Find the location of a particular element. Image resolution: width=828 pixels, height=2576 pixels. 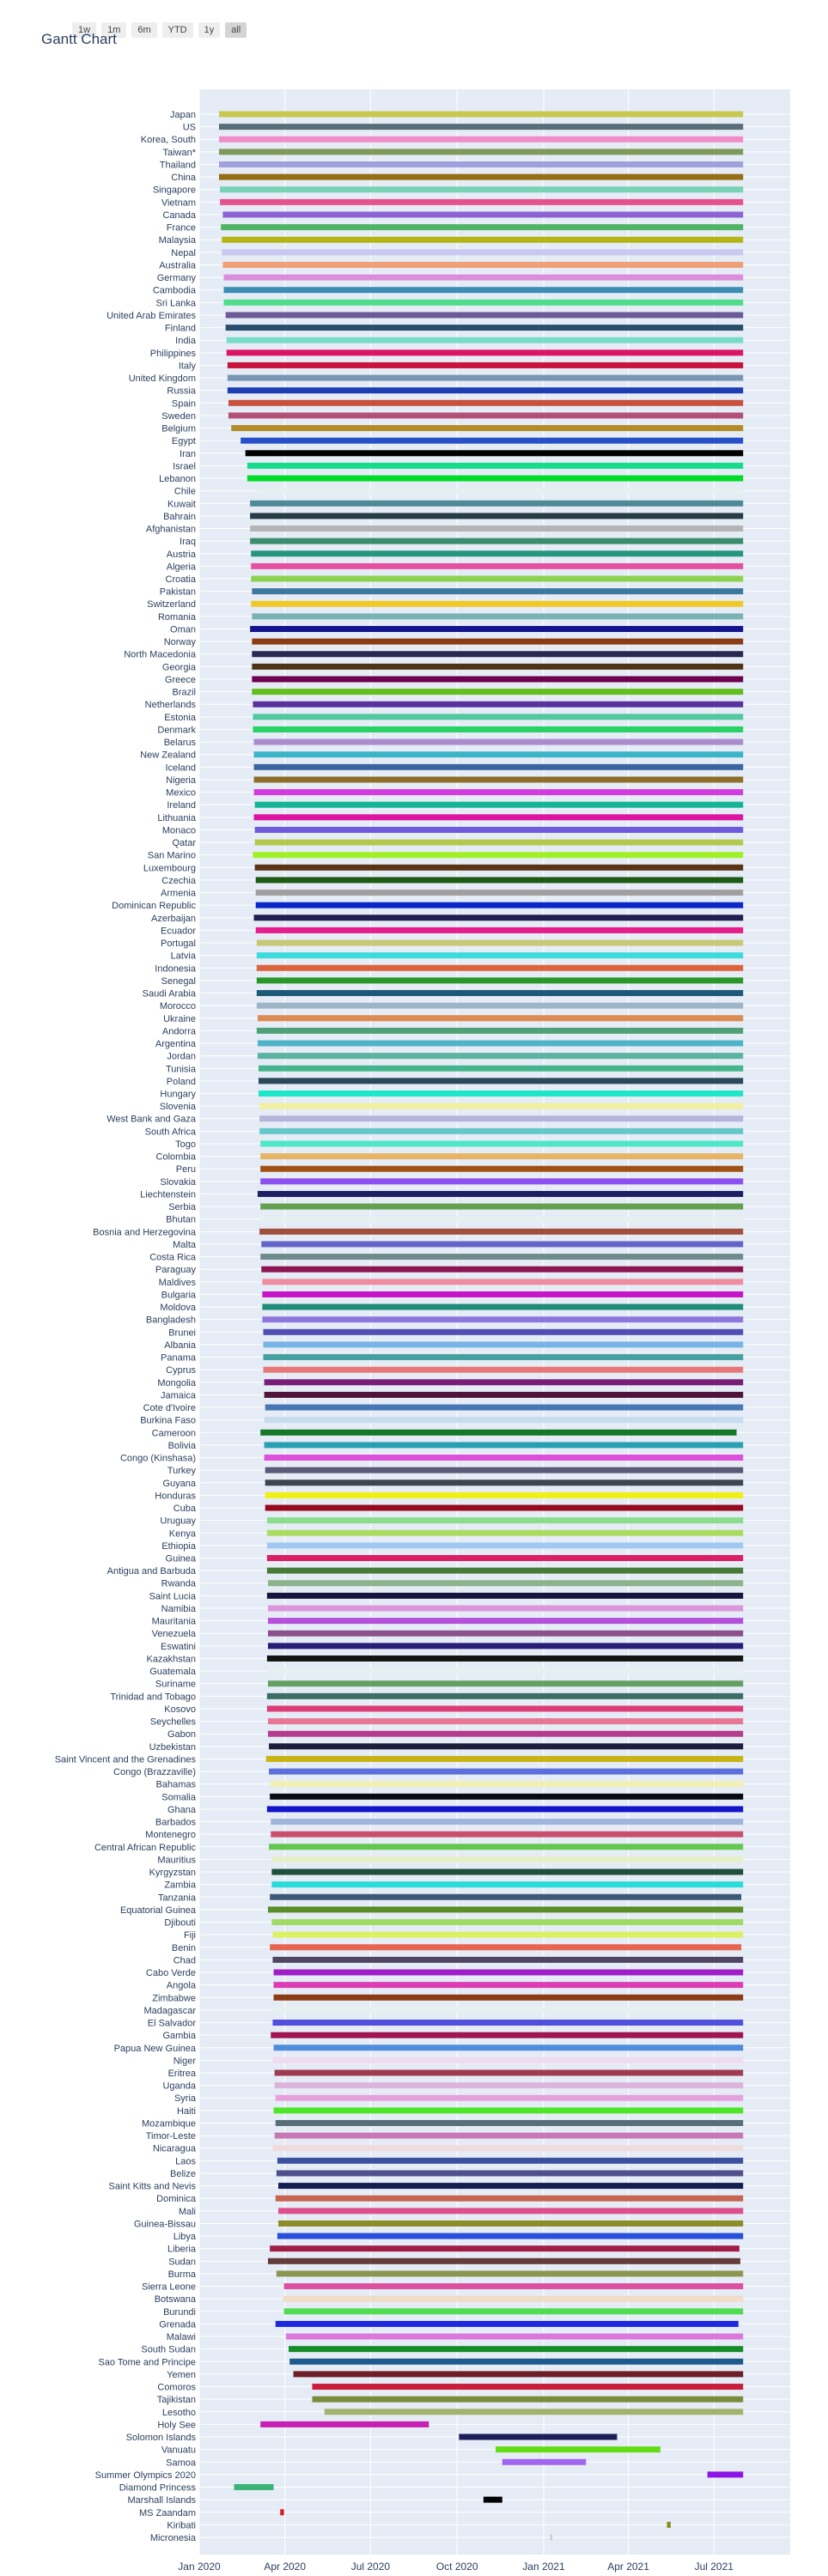

range-button-6m: 6m is located at coordinates (144, 30).